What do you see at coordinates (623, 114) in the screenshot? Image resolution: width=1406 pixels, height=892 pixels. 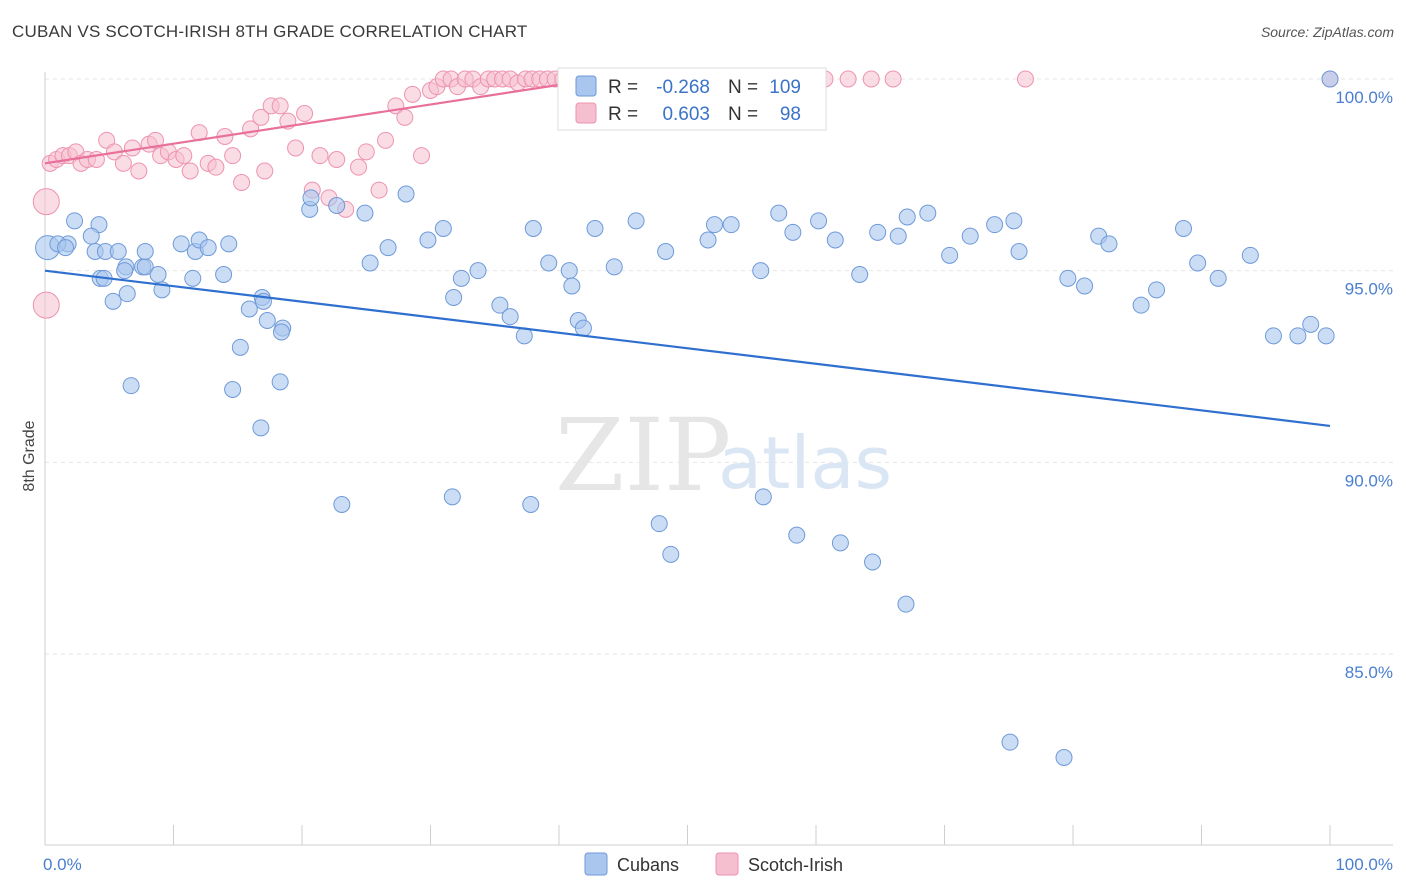 I see `legend-r-label-scotch-irish: R =` at bounding box center [623, 114].